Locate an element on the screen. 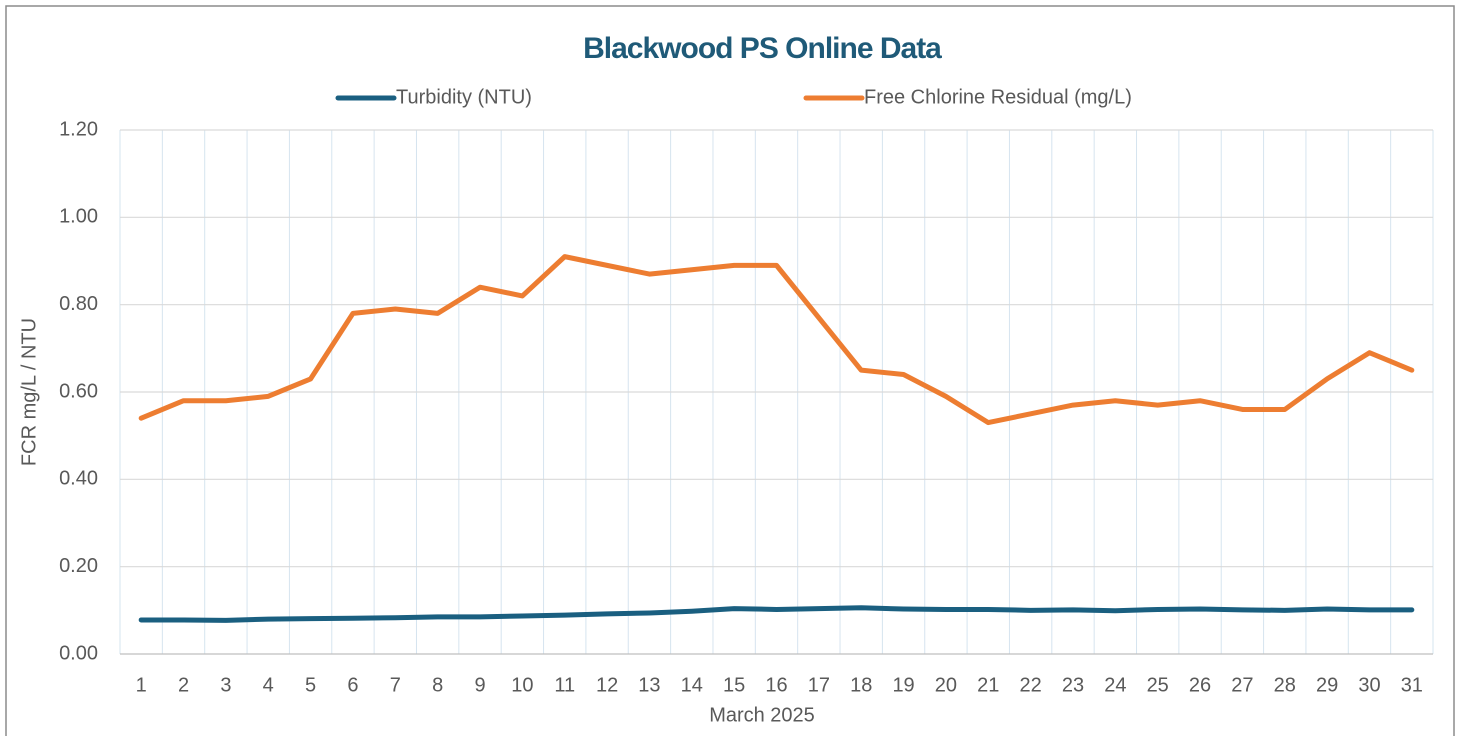 This screenshot has height=736, width=1460. x-tick-label: 21 is located at coordinates (988, 685).